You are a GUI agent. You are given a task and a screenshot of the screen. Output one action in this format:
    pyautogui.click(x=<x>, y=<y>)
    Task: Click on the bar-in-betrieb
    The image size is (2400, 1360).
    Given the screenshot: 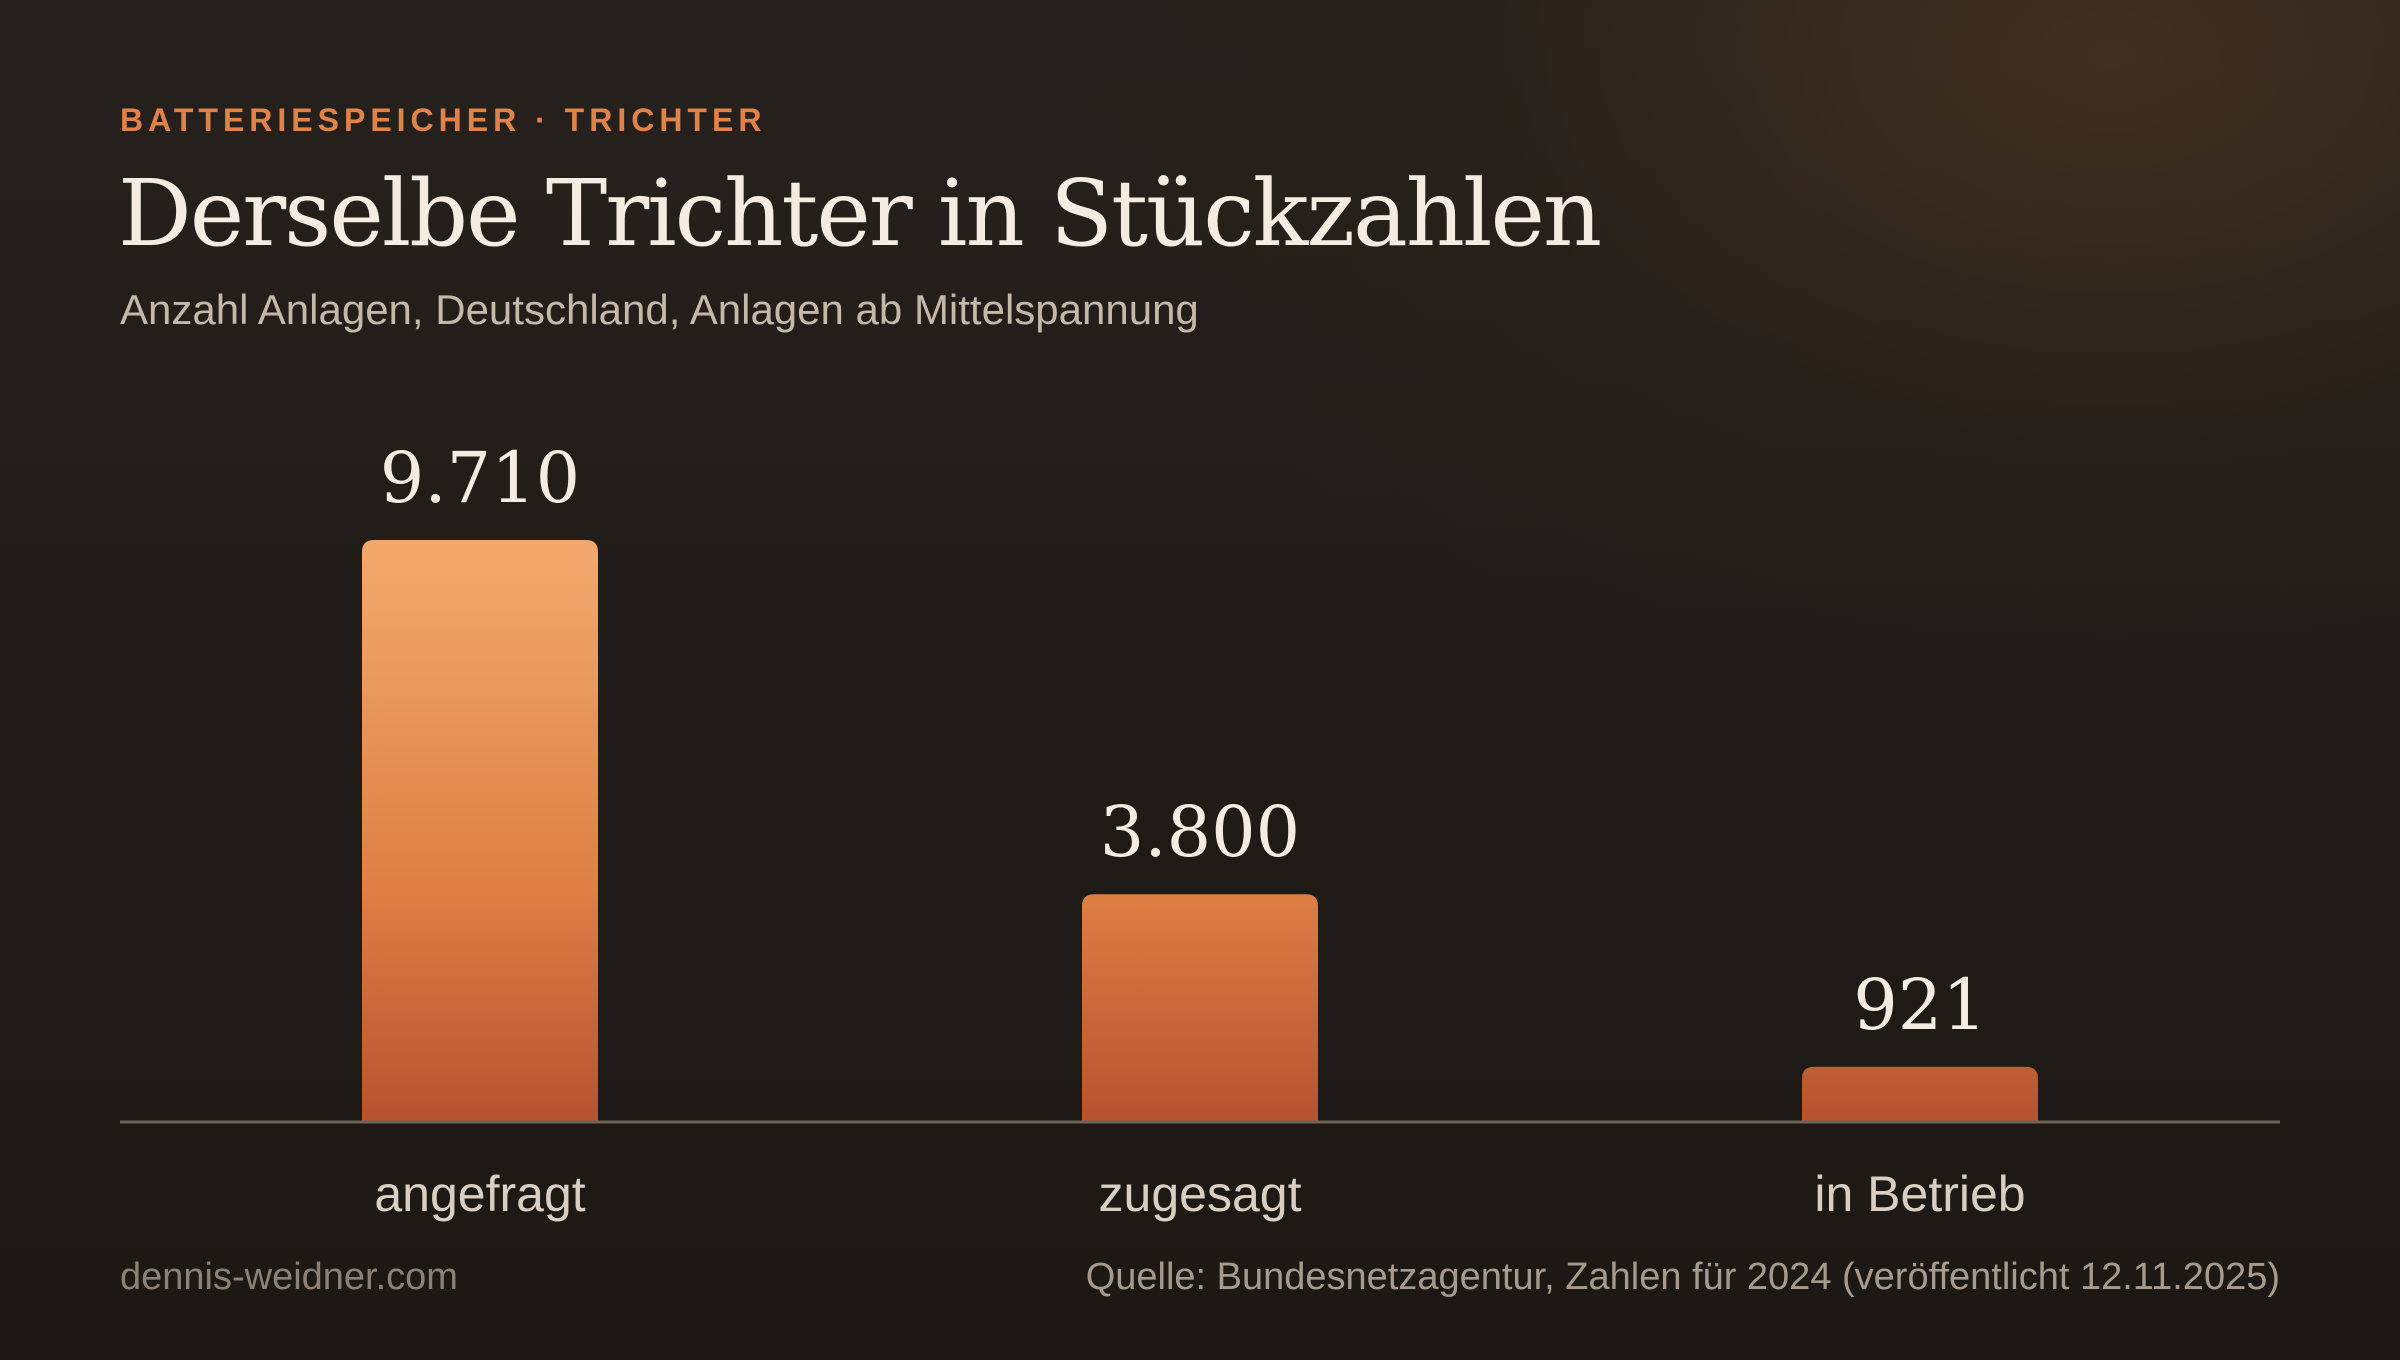 What is the action you would take?
    pyautogui.click(x=1920, y=1094)
    